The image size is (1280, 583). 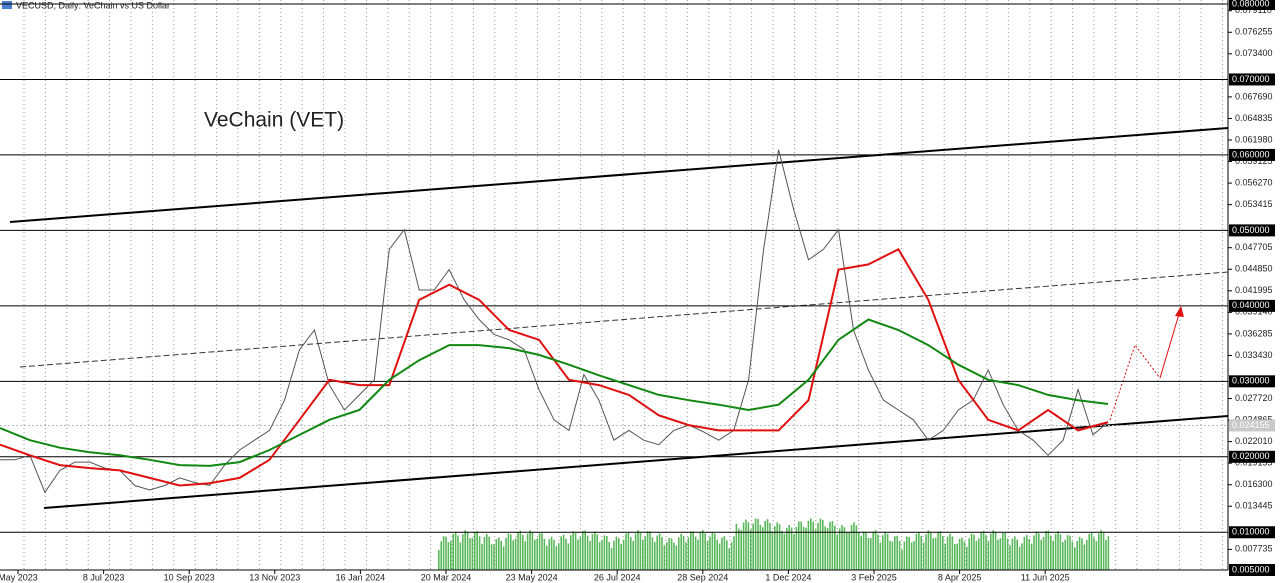 I want to click on y-tick-label: 0.056270, so click(x=1254, y=182).